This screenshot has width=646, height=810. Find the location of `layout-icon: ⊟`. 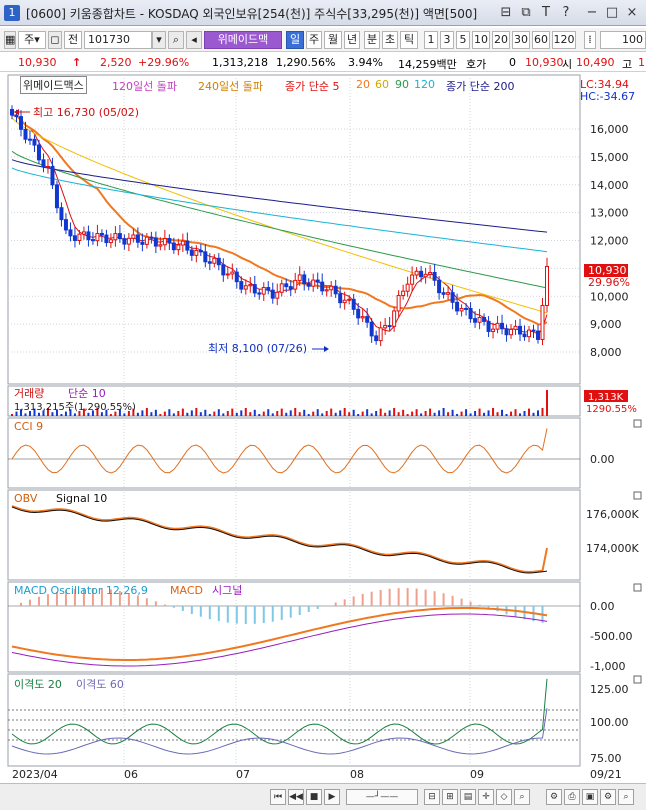

layout-icon: ⊟ is located at coordinates (506, 12).